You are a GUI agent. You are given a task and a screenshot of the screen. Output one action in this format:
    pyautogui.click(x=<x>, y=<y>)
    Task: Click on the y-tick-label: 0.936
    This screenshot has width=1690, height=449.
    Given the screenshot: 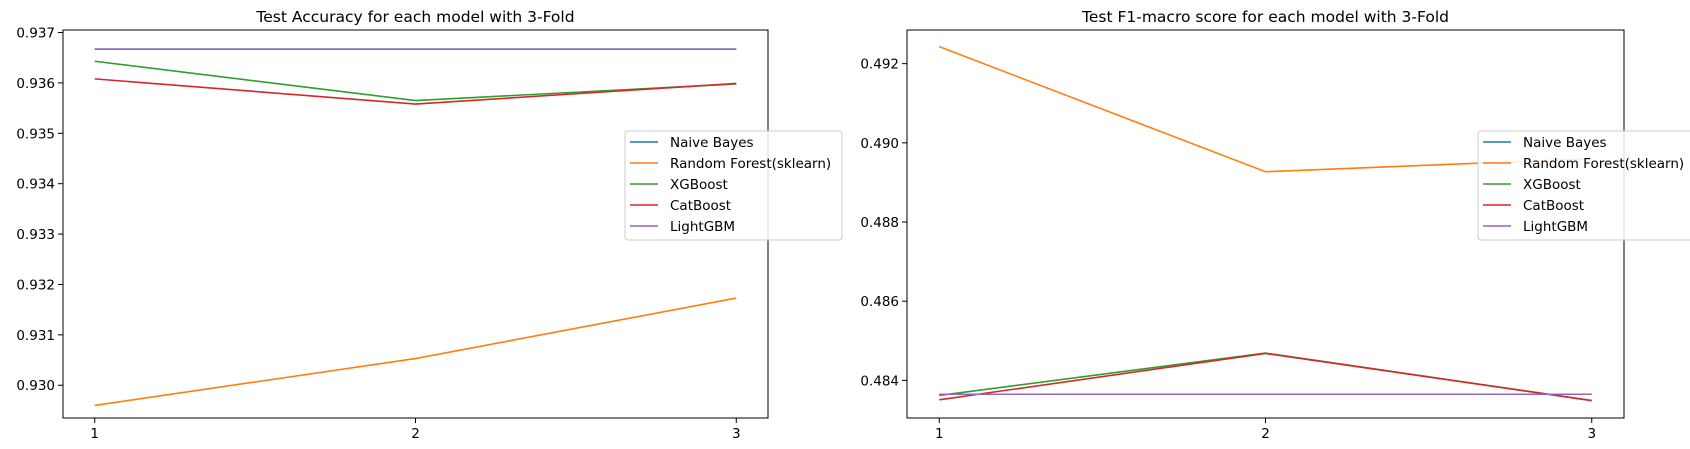 What is the action you would take?
    pyautogui.click(x=35, y=84)
    